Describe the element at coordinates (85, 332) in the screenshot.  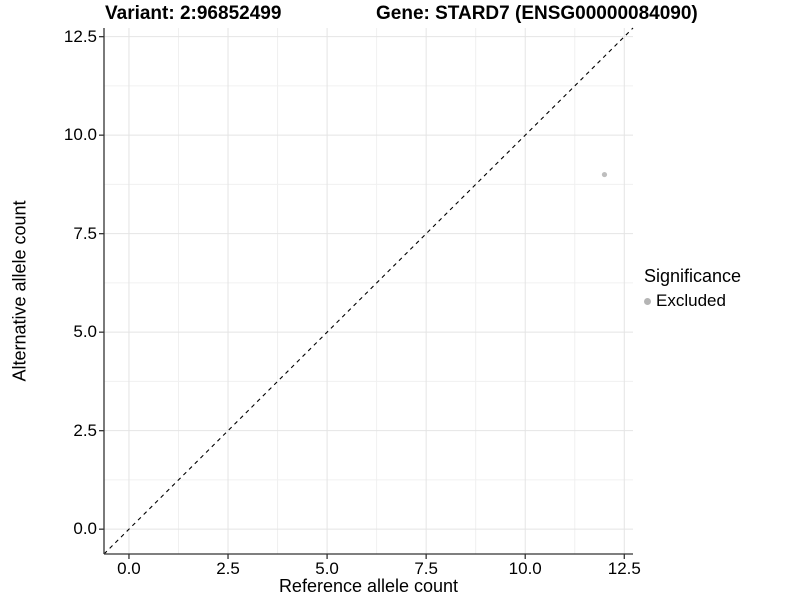
I see `y-tick-label: 5.0` at that location.